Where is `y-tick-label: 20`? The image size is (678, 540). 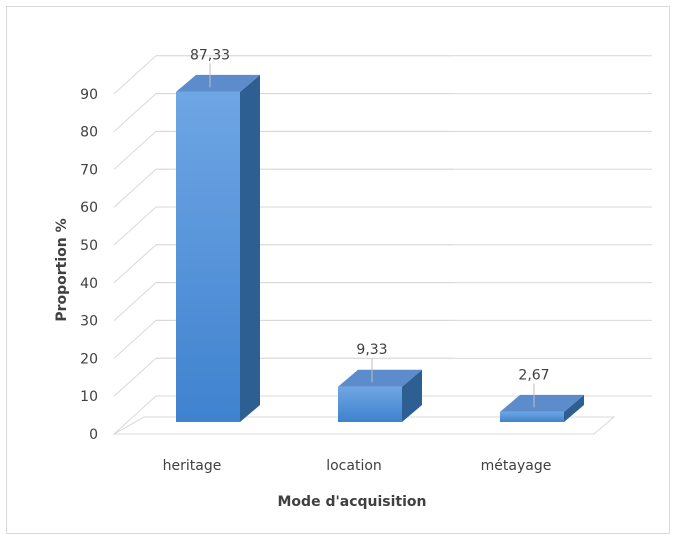 y-tick-label: 20 is located at coordinates (89, 359).